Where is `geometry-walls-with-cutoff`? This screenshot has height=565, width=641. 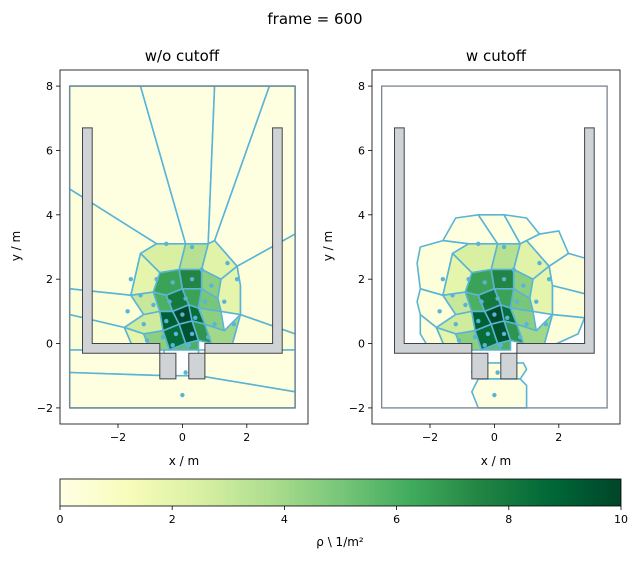
geometry-walls-with-cutoff is located at coordinates (494, 253).